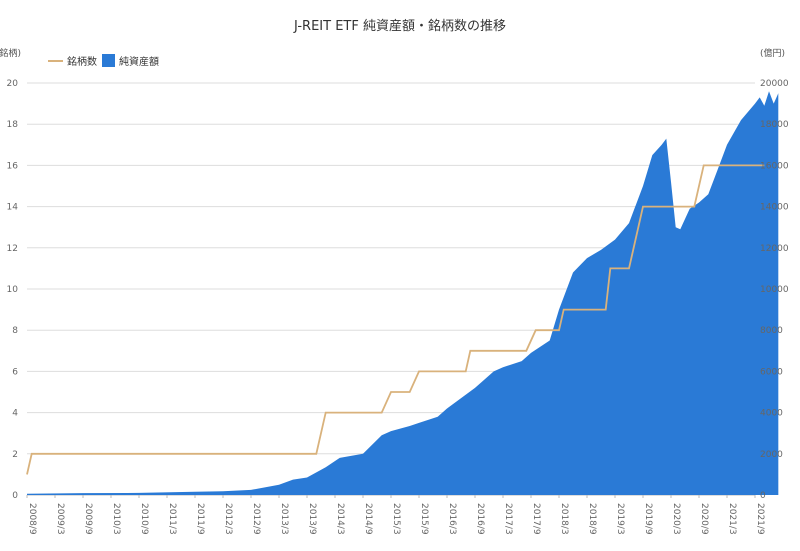 The height and width of the screenshot is (551, 800). Describe the element at coordinates (732, 519) in the screenshot. I see `x-tick-label: 2021/3` at that location.